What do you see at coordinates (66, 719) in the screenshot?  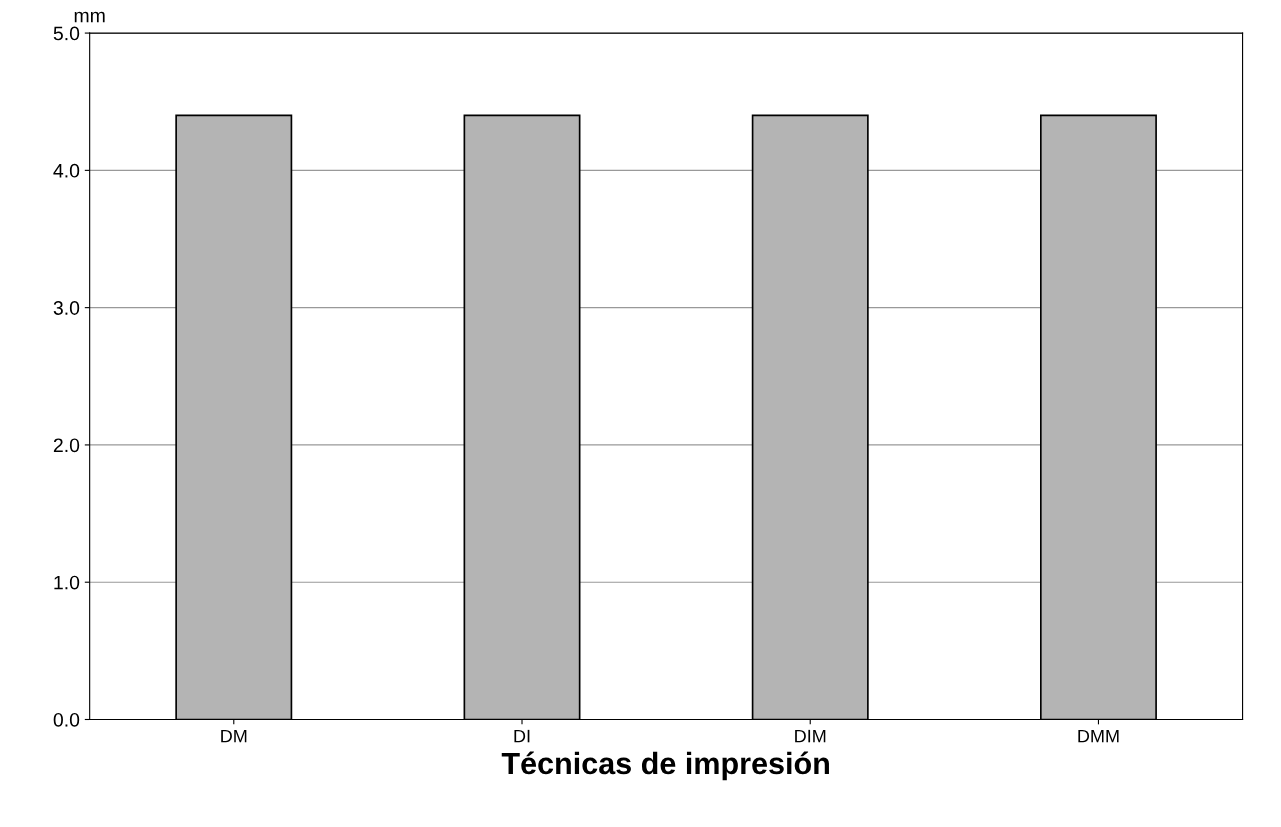 I see `y-tick-label: 0.0` at bounding box center [66, 719].